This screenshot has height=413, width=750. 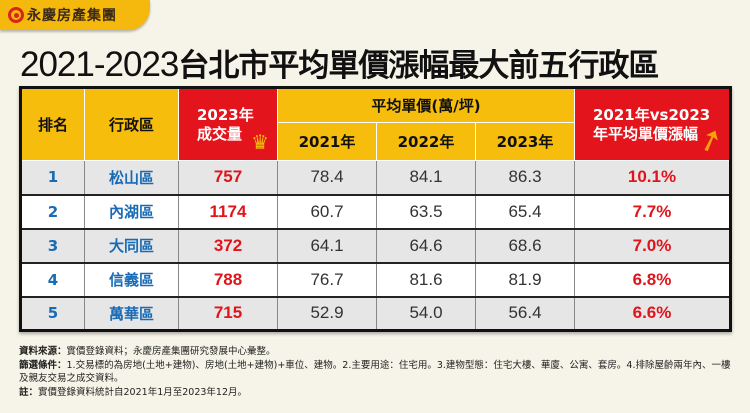 I want to click on title-text: 台北市平均單價漲幅最大前五行政區, so click(x=418, y=66).